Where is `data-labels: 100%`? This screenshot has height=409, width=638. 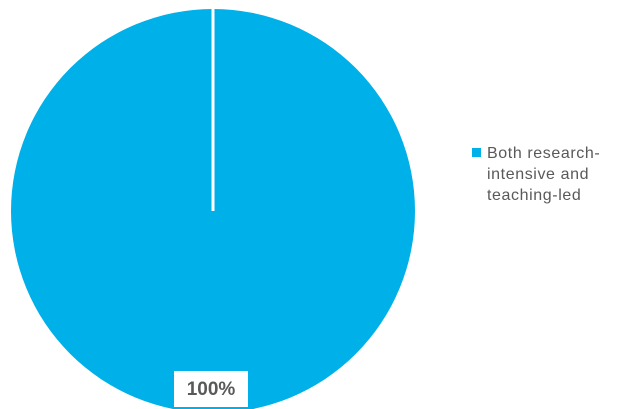
data-labels: 100% is located at coordinates (211, 389).